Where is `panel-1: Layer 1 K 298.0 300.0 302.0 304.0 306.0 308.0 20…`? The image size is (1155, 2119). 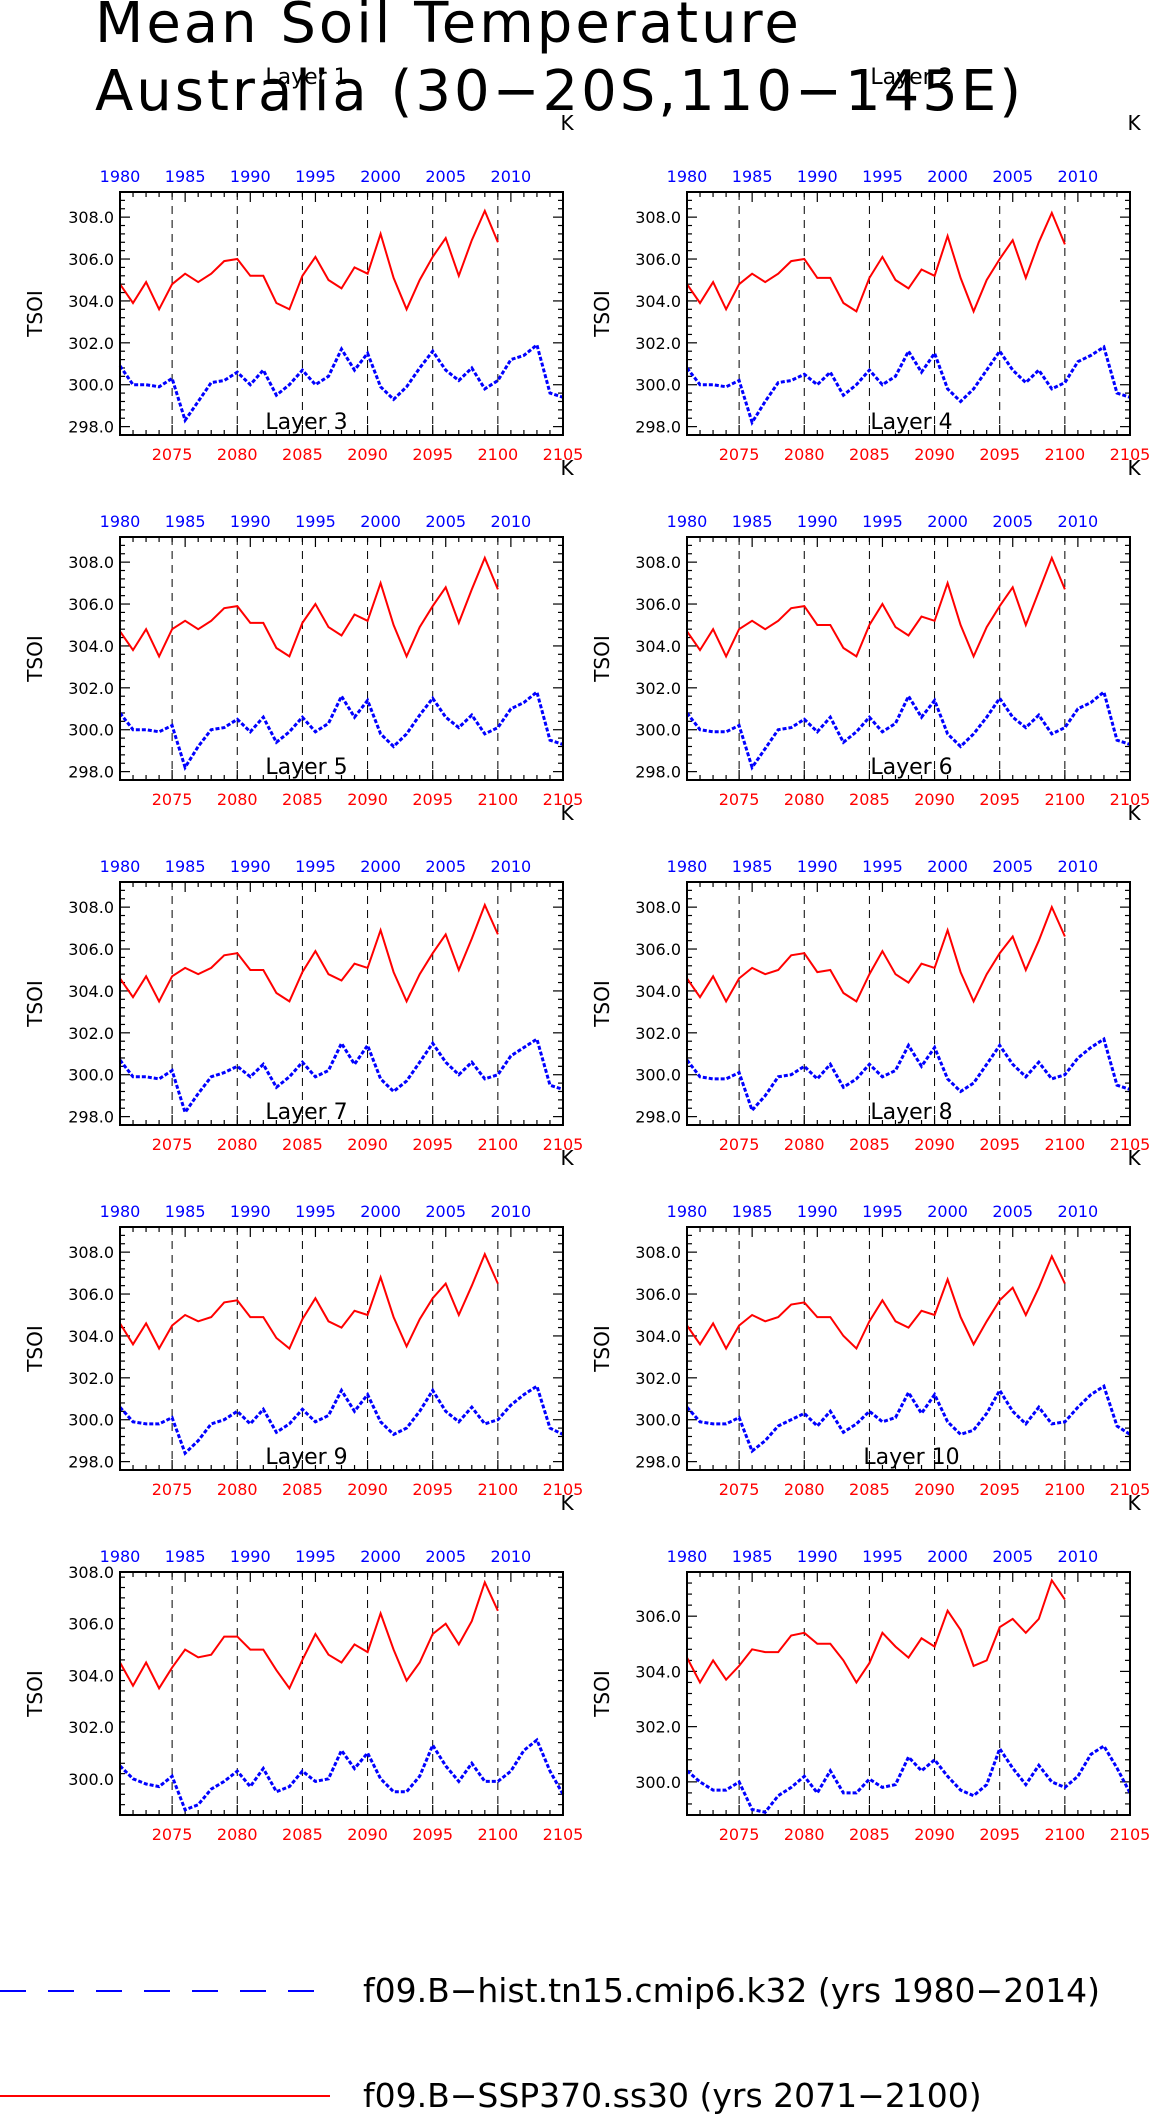
panel-1: Layer 1 K 298.0 300.0 302.0 304.0 306.0 308.0 20… is located at coordinates (303, 264).